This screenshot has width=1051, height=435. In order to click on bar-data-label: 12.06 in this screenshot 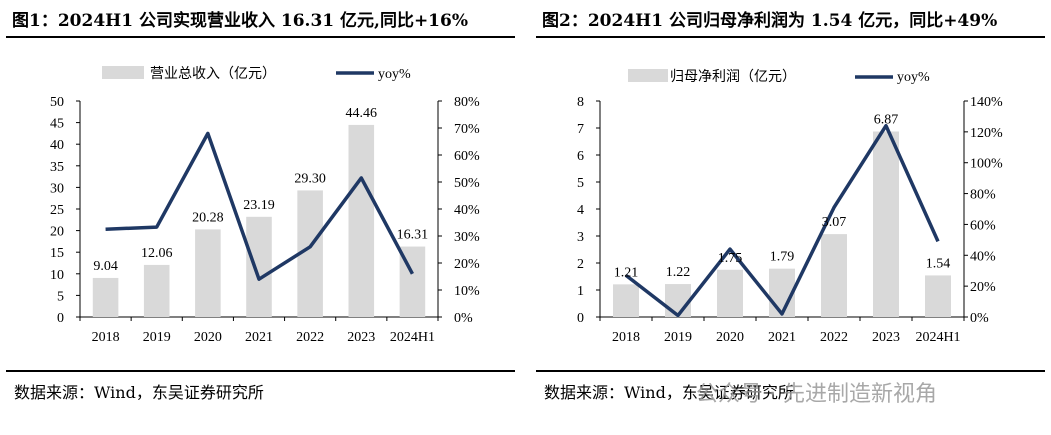, I will do `click(157, 253)`.